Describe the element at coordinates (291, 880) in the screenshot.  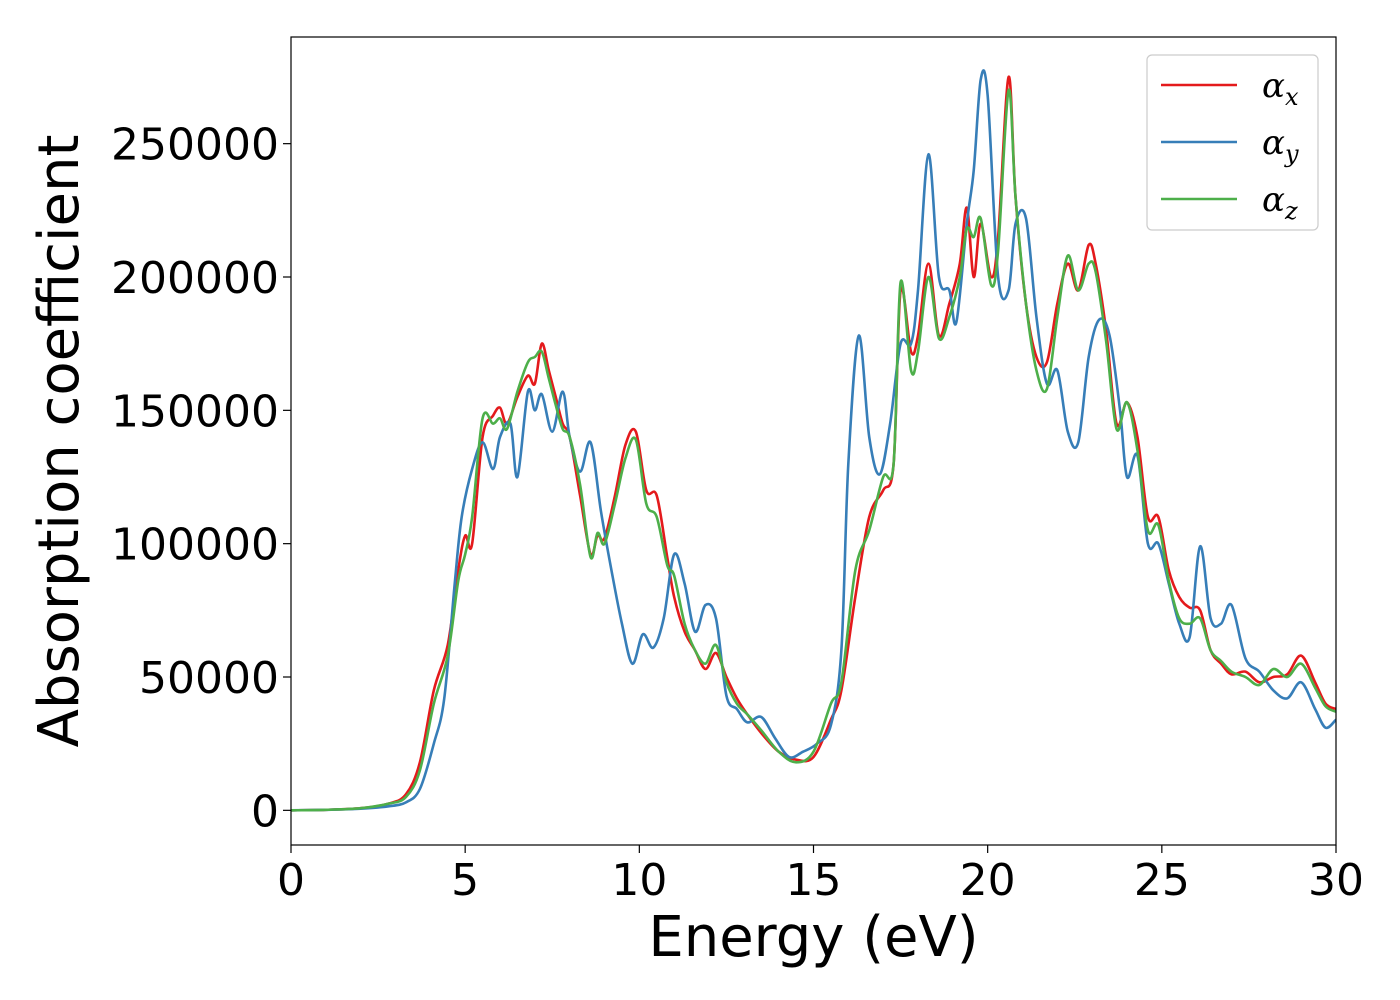
I see `x-tick-label: 0` at that location.